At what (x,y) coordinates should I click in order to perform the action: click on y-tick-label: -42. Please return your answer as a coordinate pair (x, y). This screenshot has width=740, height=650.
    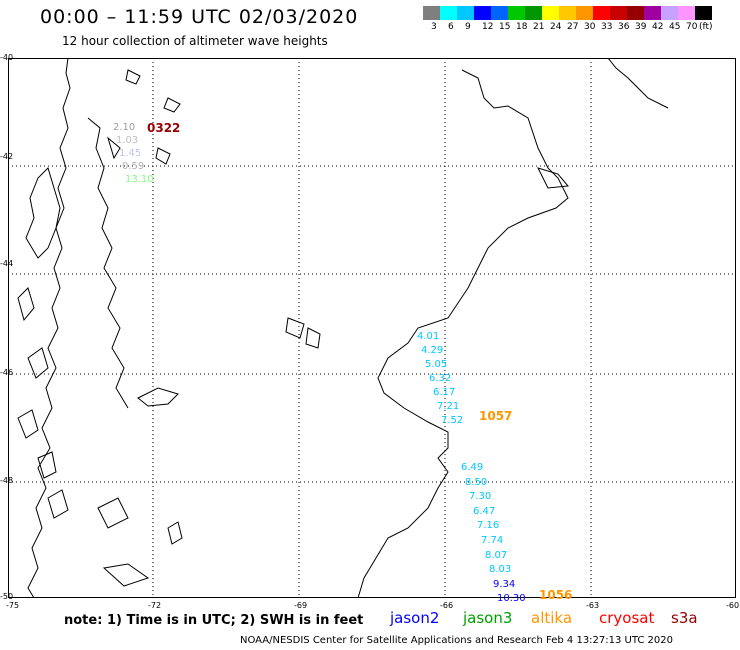
    Looking at the image, I should click on (7, 156).